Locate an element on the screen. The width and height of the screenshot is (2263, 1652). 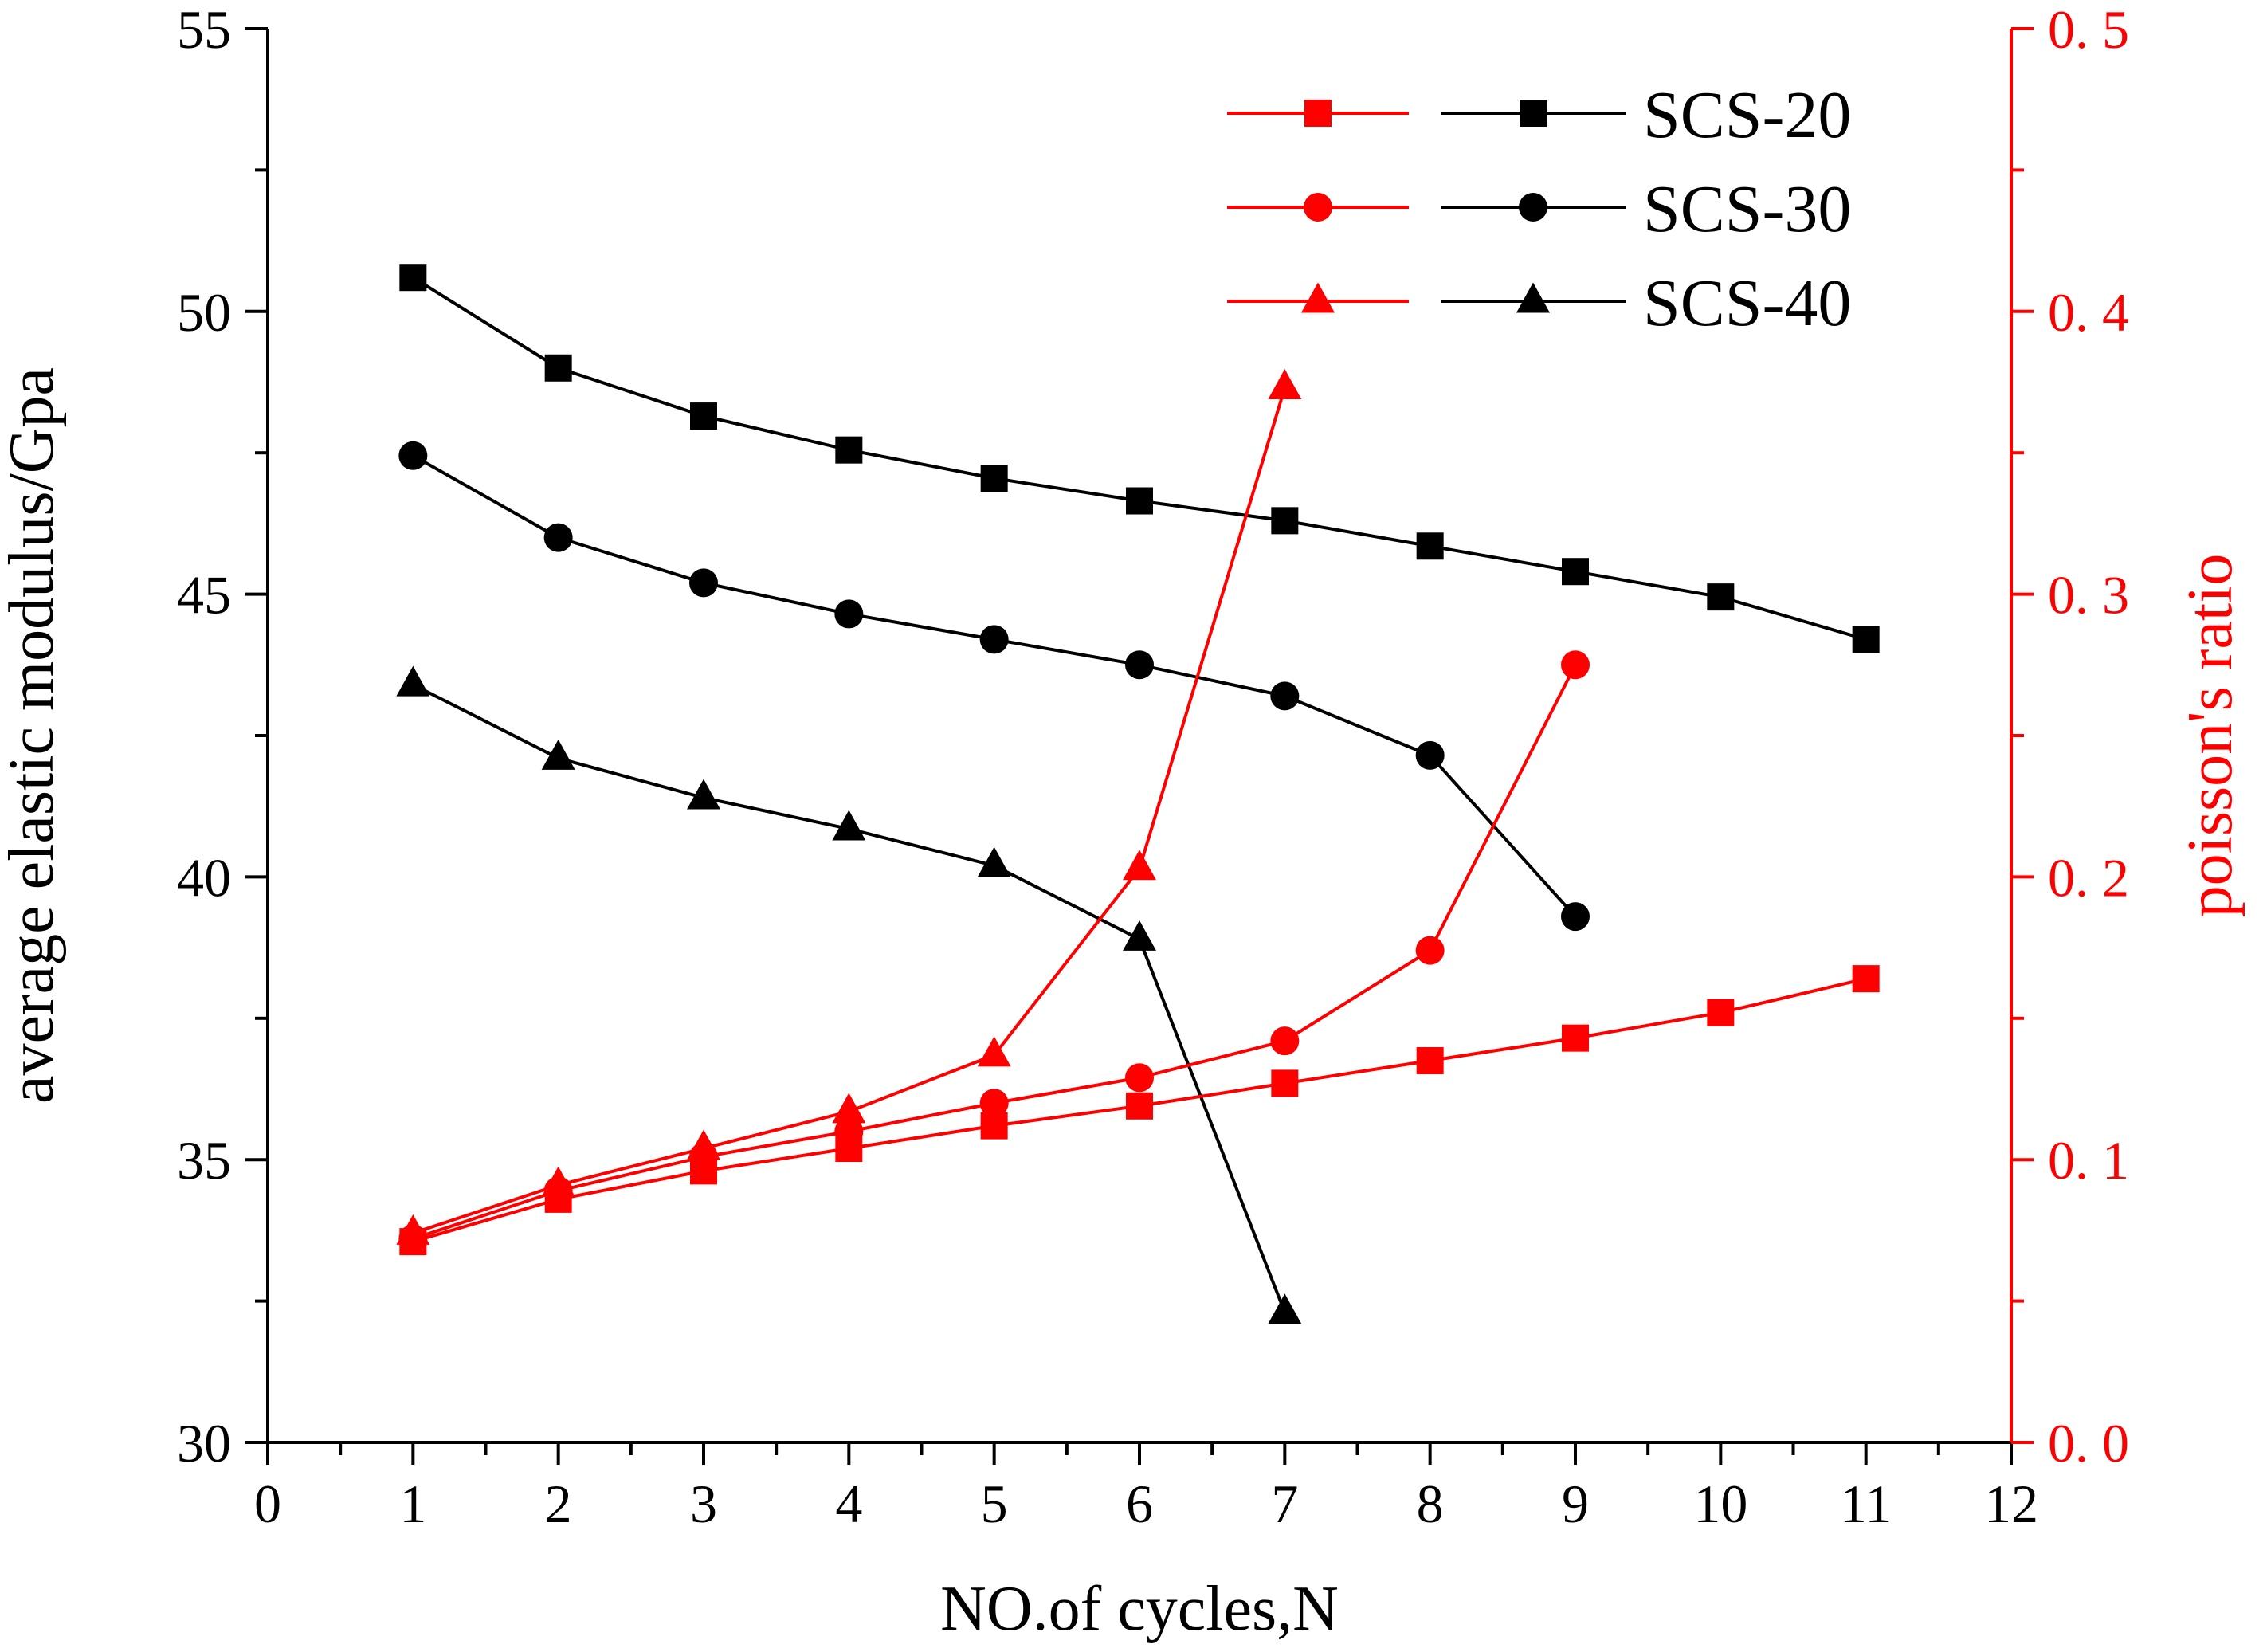
series-line-scs-40-modulus is located at coordinates (849, 998).